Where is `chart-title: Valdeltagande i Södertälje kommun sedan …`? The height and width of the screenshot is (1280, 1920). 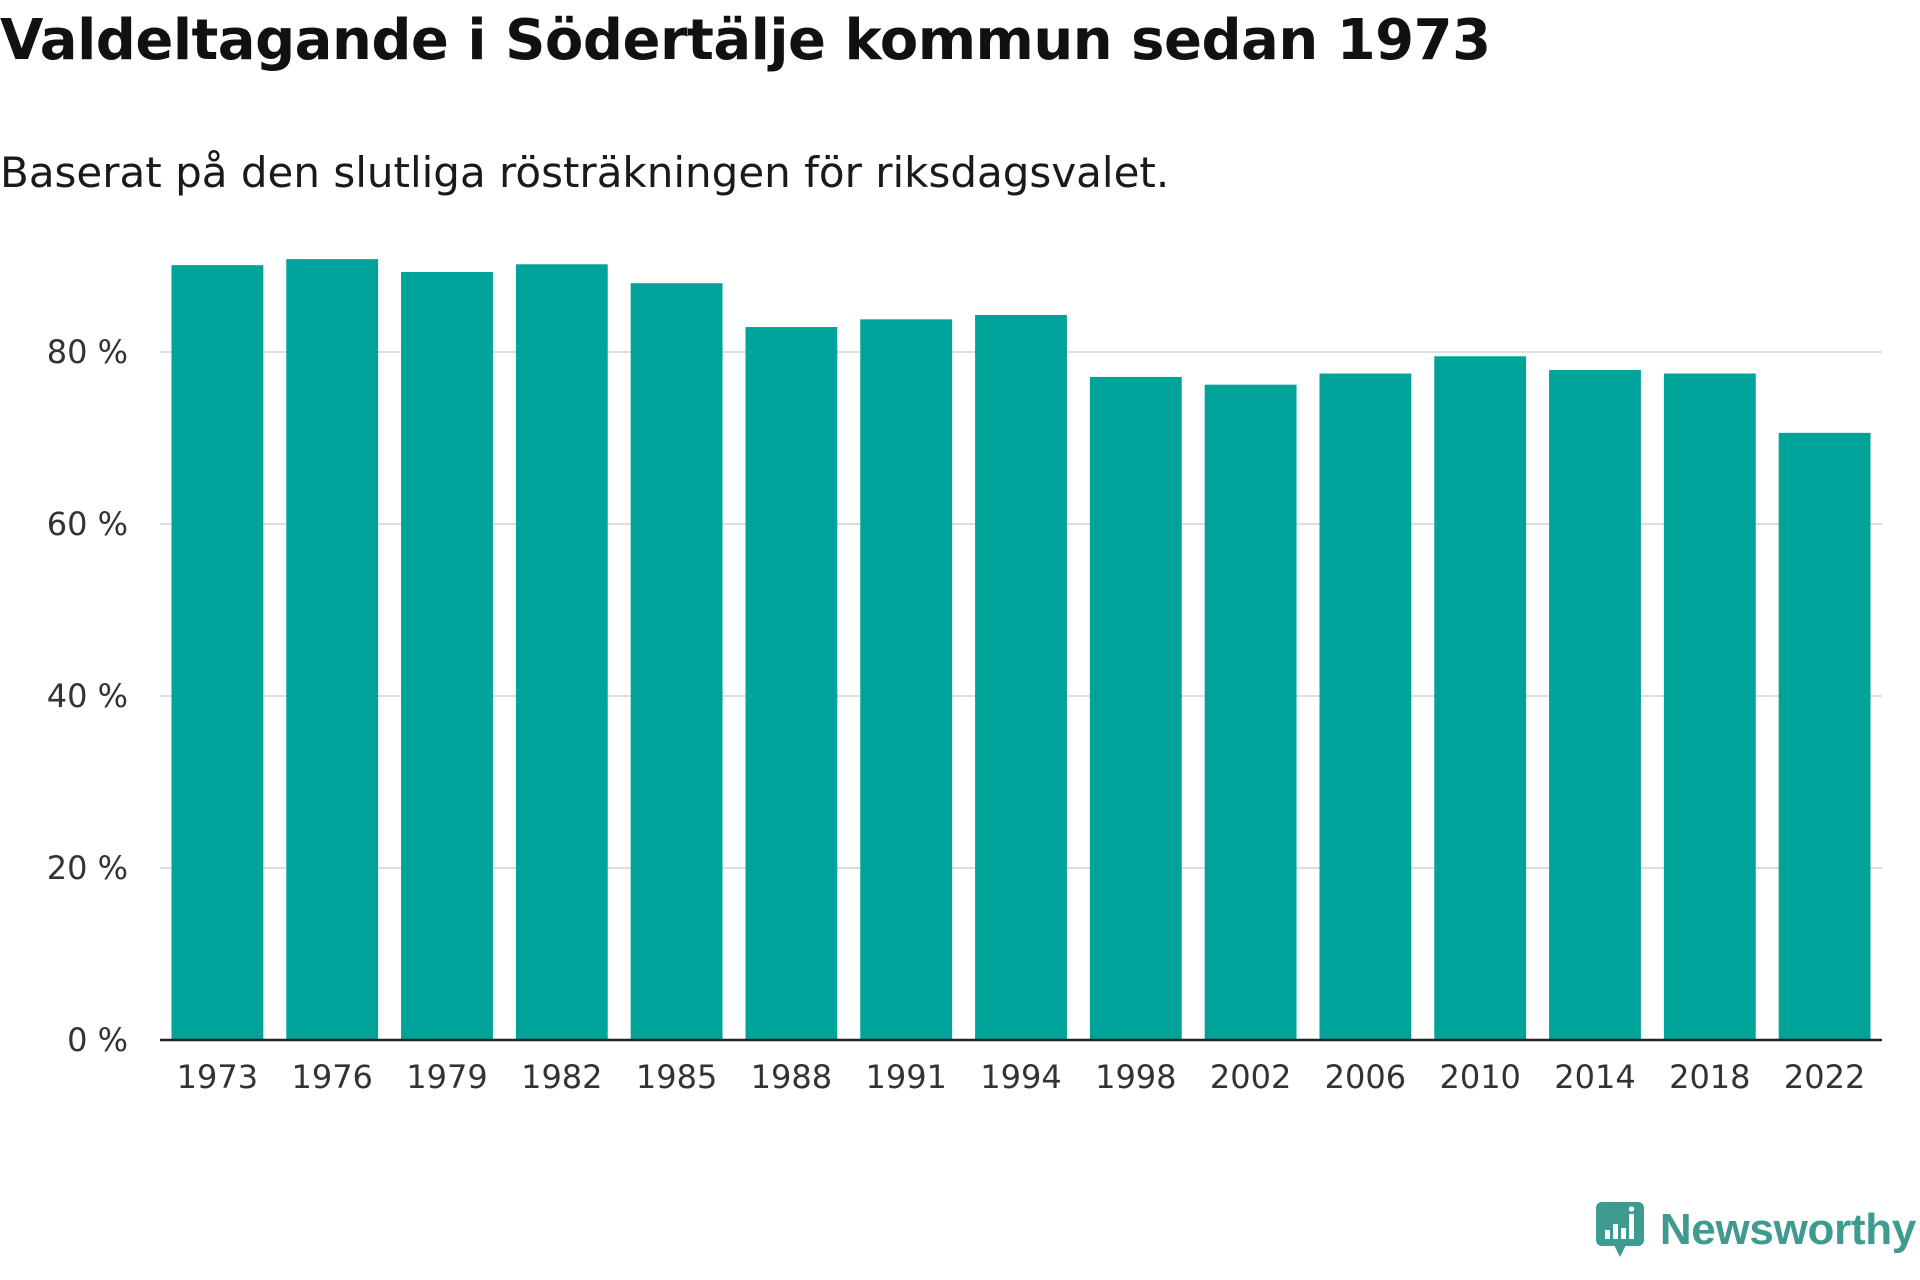
chart-title: Valdeltagande i Södertälje kommun sedan … is located at coordinates (745, 40).